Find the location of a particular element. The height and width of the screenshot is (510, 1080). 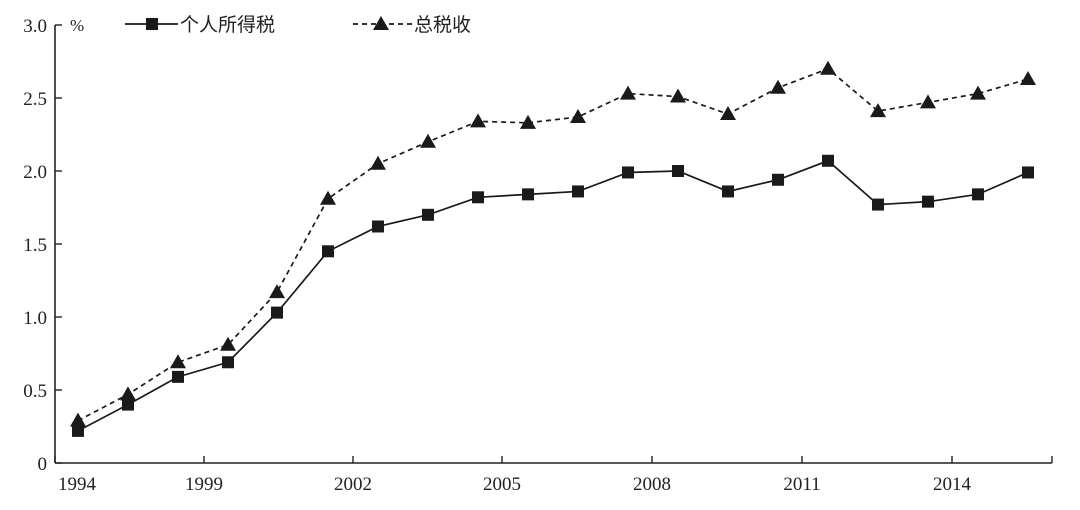

x-tick-label: 2002 is located at coordinates (353, 484).